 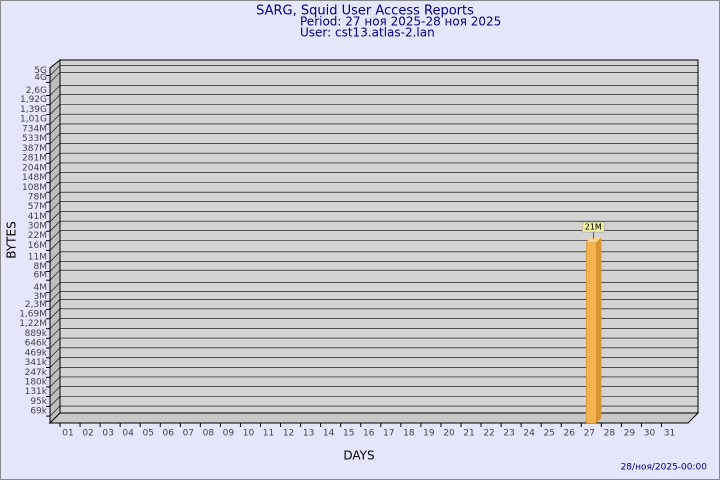 I want to click on x-tick-label: 03, so click(x=107, y=434).